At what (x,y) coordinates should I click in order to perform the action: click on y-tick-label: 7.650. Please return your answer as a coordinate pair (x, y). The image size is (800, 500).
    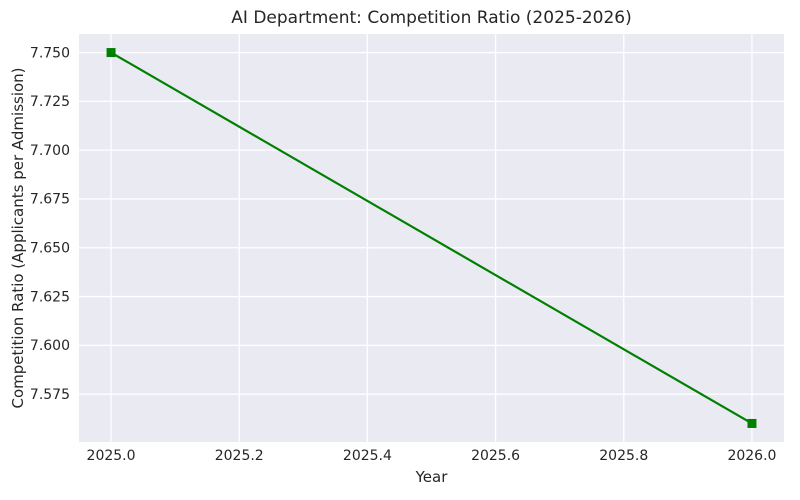
    Looking at the image, I should click on (50, 249).